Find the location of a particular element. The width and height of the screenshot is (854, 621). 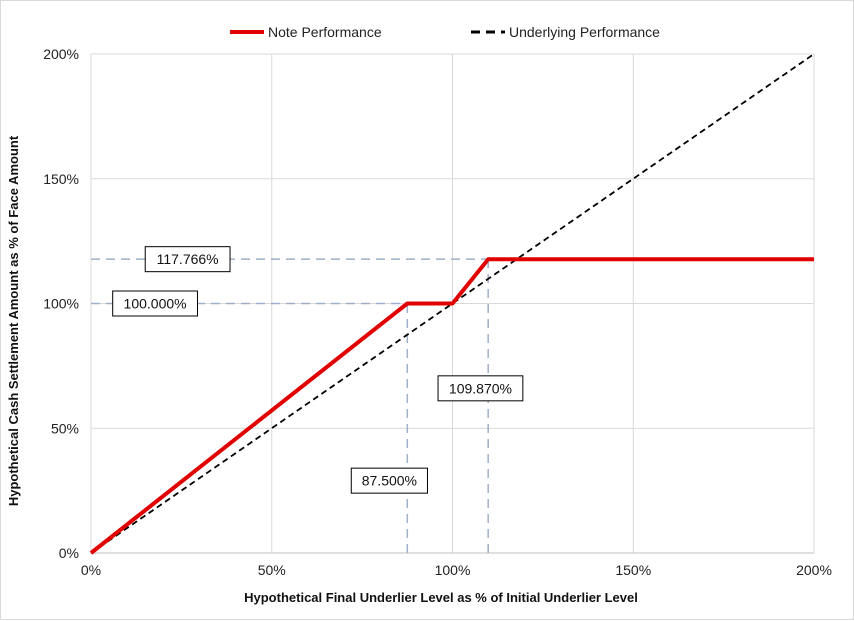

x-tick-label: 50% is located at coordinates (272, 570).